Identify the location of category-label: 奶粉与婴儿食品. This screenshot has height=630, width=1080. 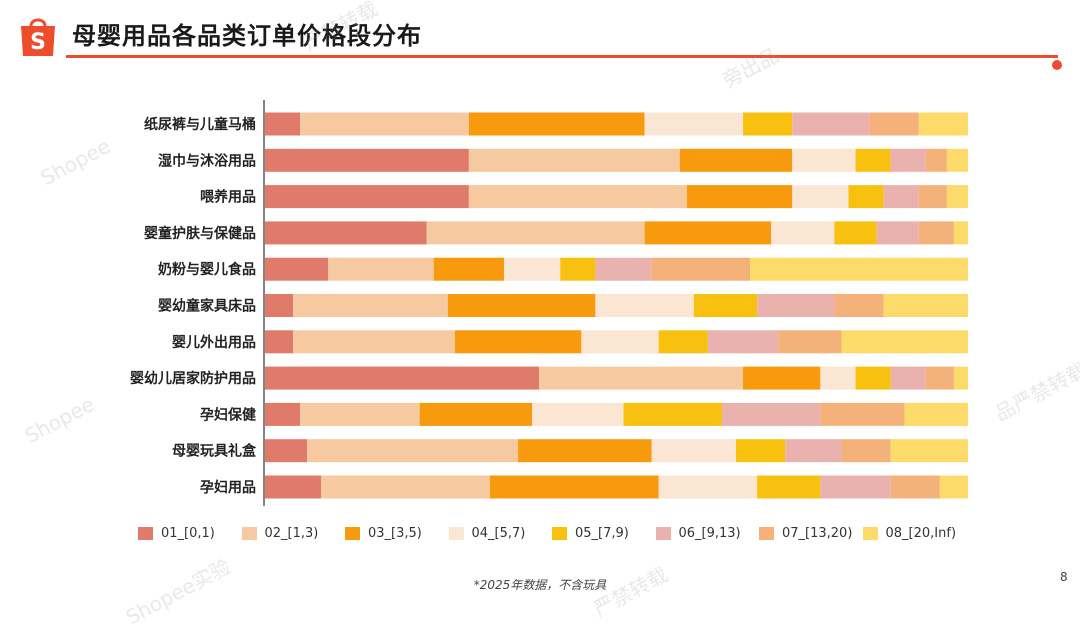
(207, 269).